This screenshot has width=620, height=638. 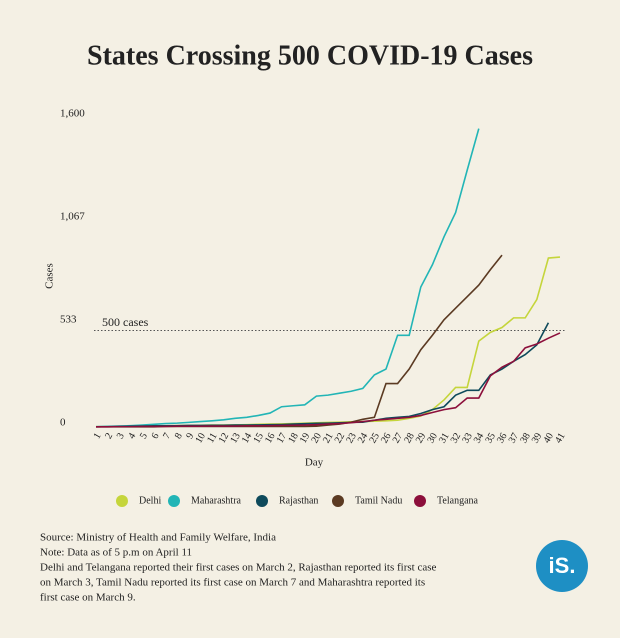 I want to click on x-tick-label: 24, so click(x=363, y=438).